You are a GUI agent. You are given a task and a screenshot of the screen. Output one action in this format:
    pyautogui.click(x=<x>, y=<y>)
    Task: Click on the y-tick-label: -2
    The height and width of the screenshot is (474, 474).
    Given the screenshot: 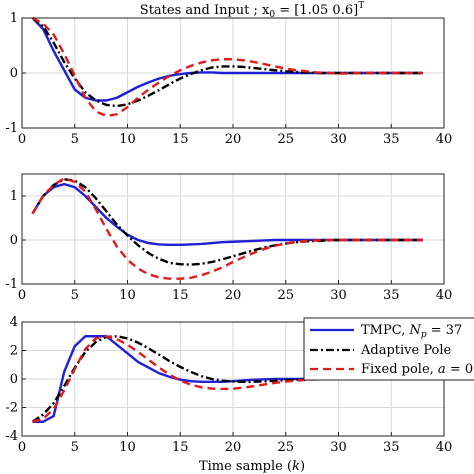 What is the action you would take?
    pyautogui.click(x=11, y=408)
    